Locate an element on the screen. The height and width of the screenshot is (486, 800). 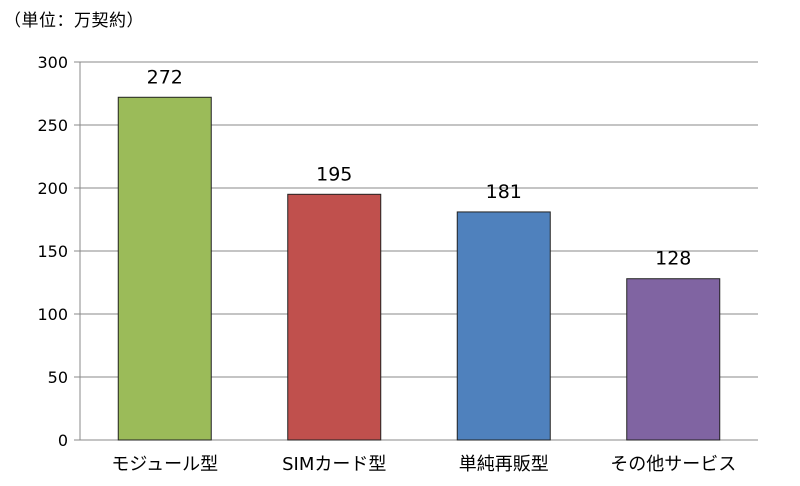
y-tick-label: 100 is located at coordinates (52, 314).